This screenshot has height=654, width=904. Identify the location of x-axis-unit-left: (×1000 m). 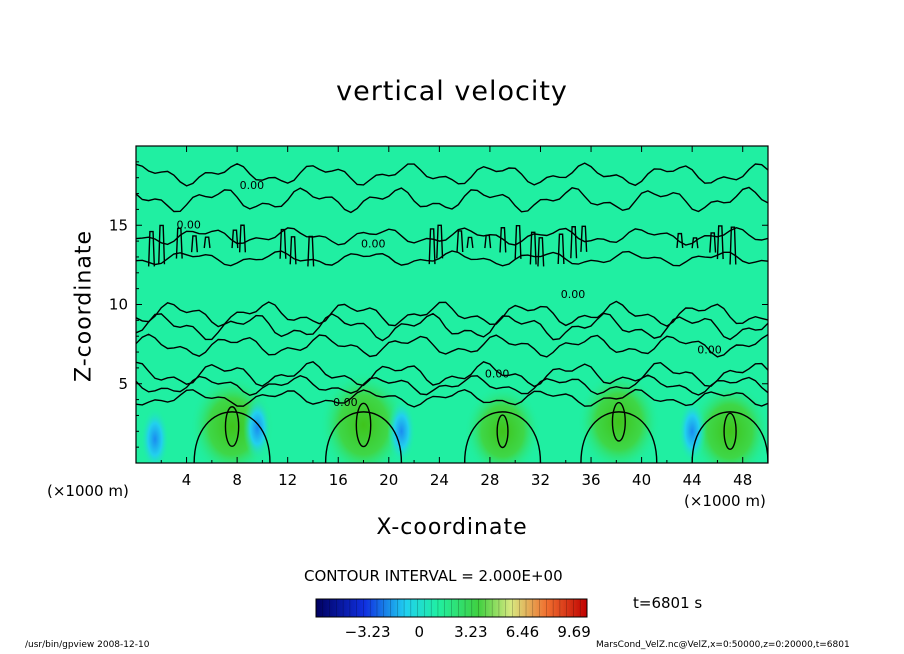
(88, 491).